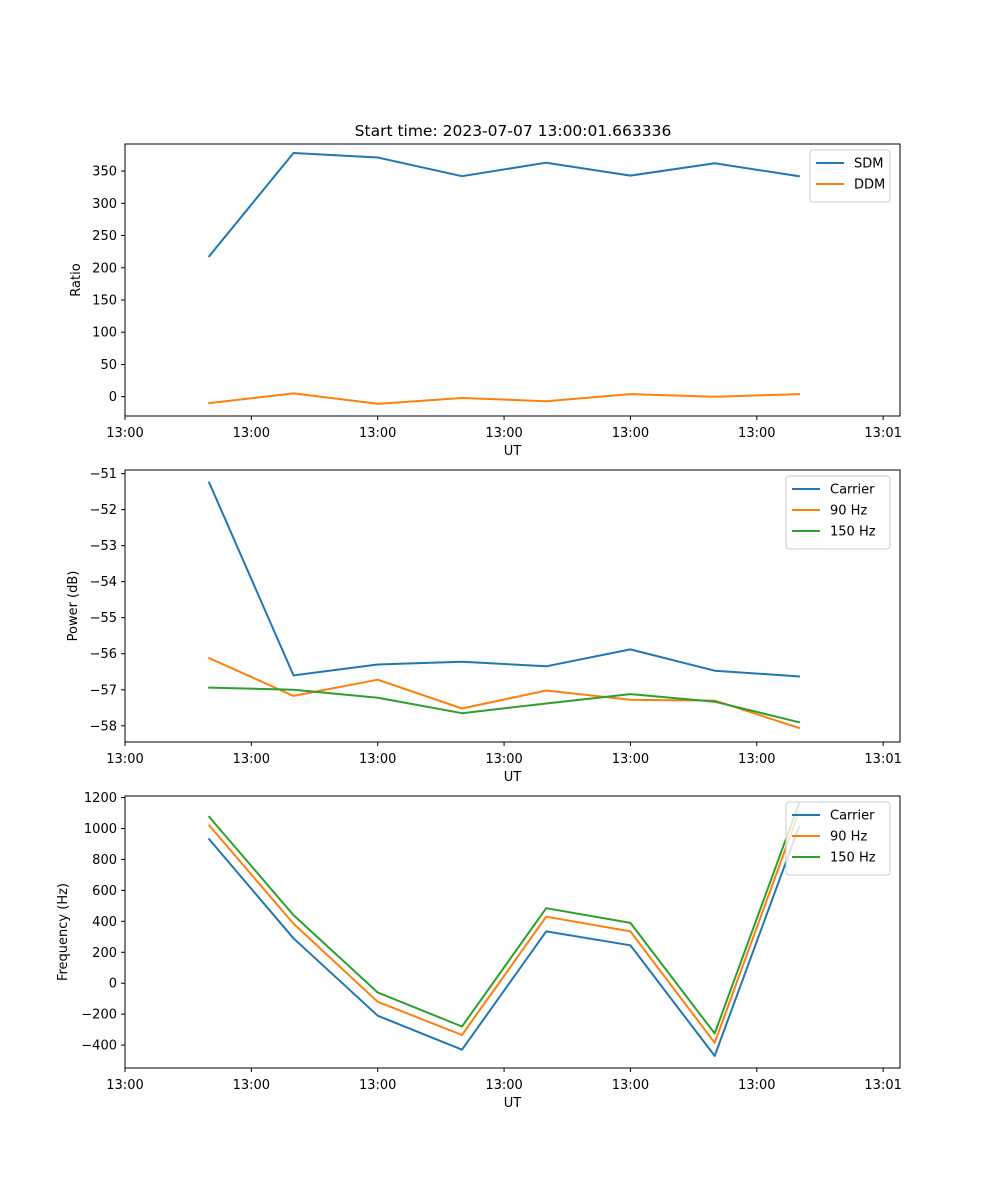 This screenshot has height=1200, width=1000. I want to click on legend-label-carrier: Carrier, so click(852, 490).